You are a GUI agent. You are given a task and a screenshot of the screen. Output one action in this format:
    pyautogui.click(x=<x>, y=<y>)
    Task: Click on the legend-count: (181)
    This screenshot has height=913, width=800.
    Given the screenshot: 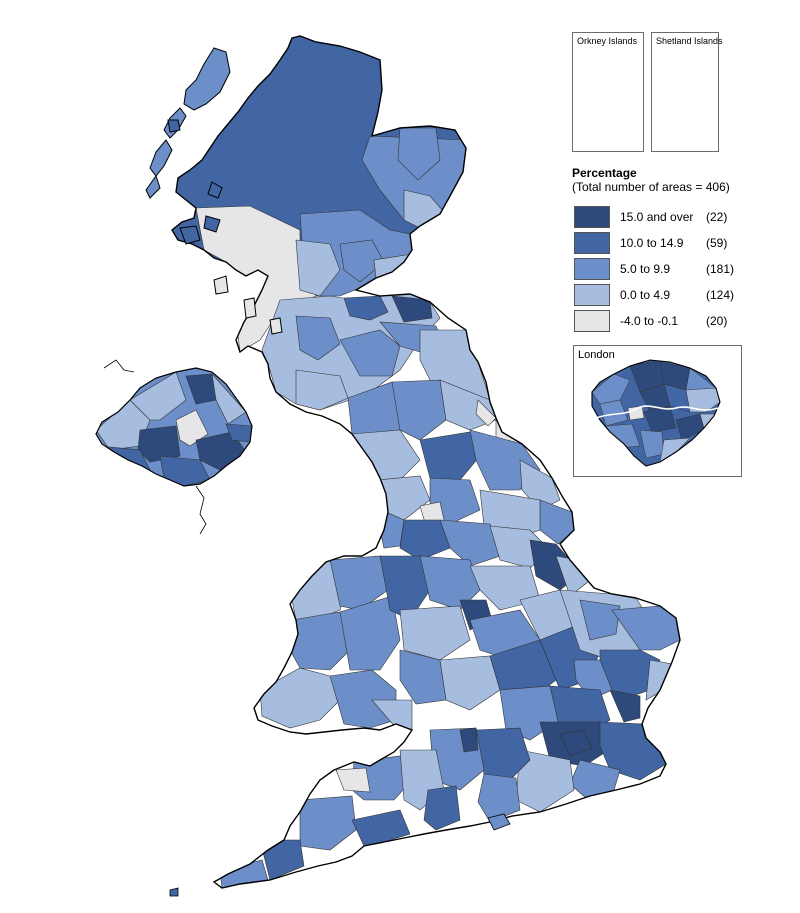 What is the action you would take?
    pyautogui.click(x=720, y=269)
    